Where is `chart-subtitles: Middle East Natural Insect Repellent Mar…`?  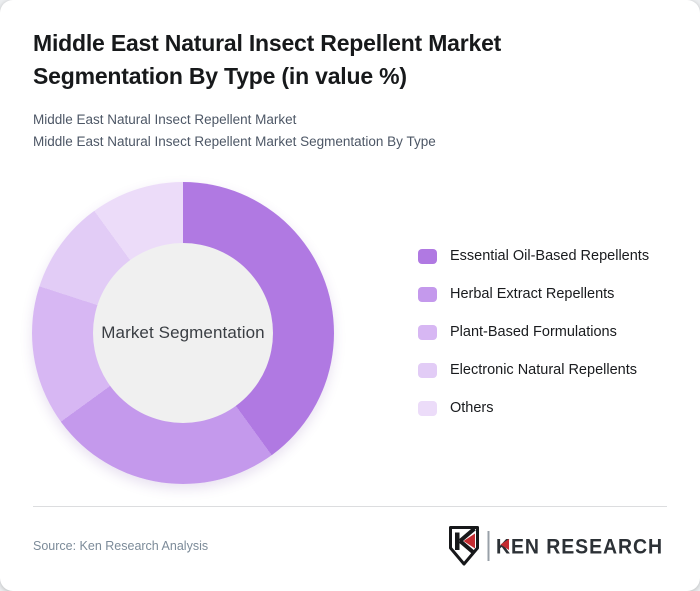 chart-subtitles: Middle East Natural Insect Repellent Mar… is located at coordinates (343, 130).